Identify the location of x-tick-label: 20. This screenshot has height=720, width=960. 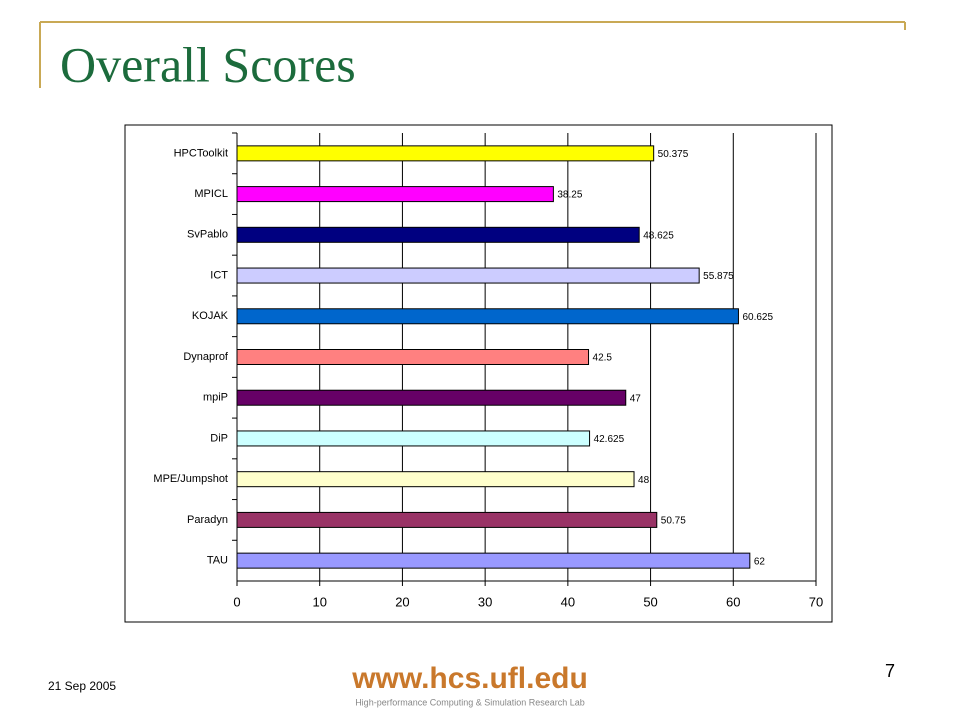
(402, 601).